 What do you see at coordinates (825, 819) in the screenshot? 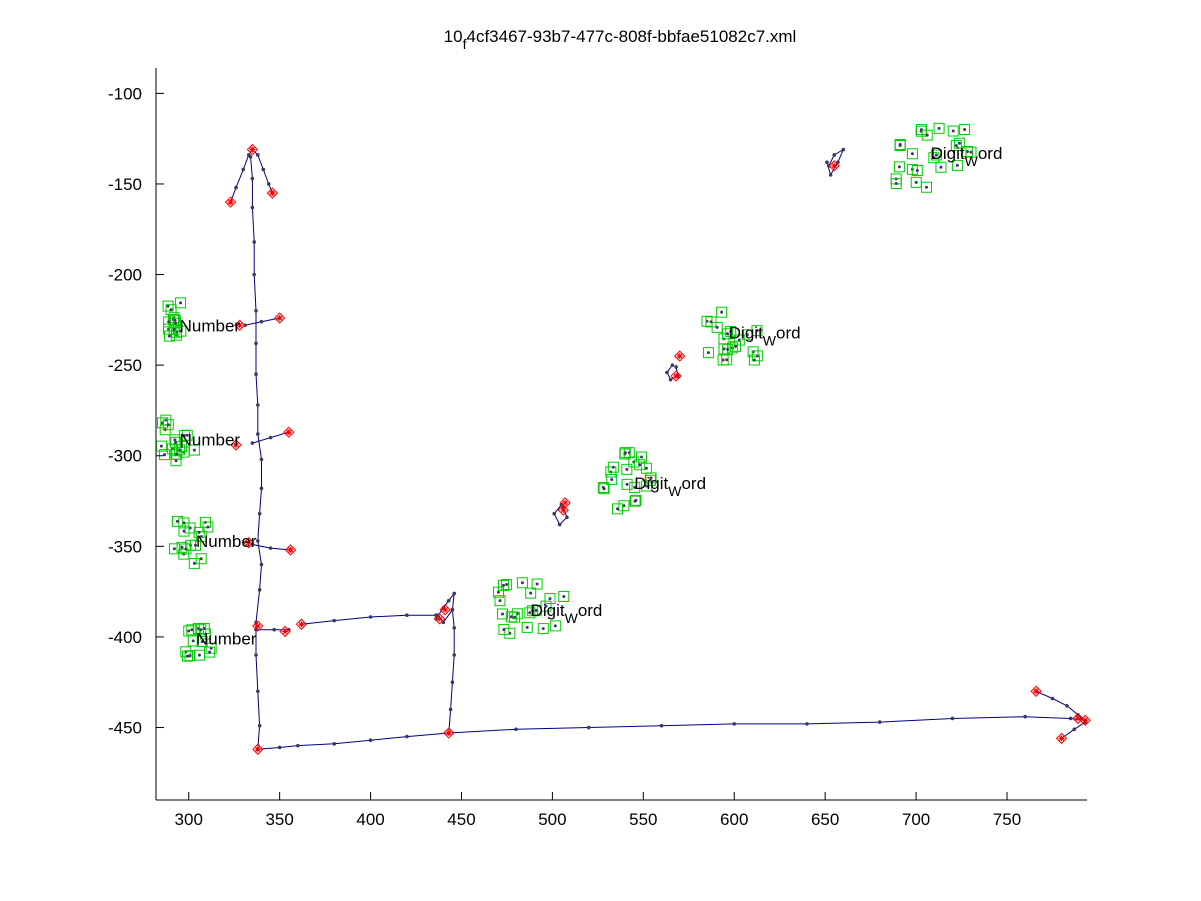
I see `x-tick-label-7: 650` at bounding box center [825, 819].